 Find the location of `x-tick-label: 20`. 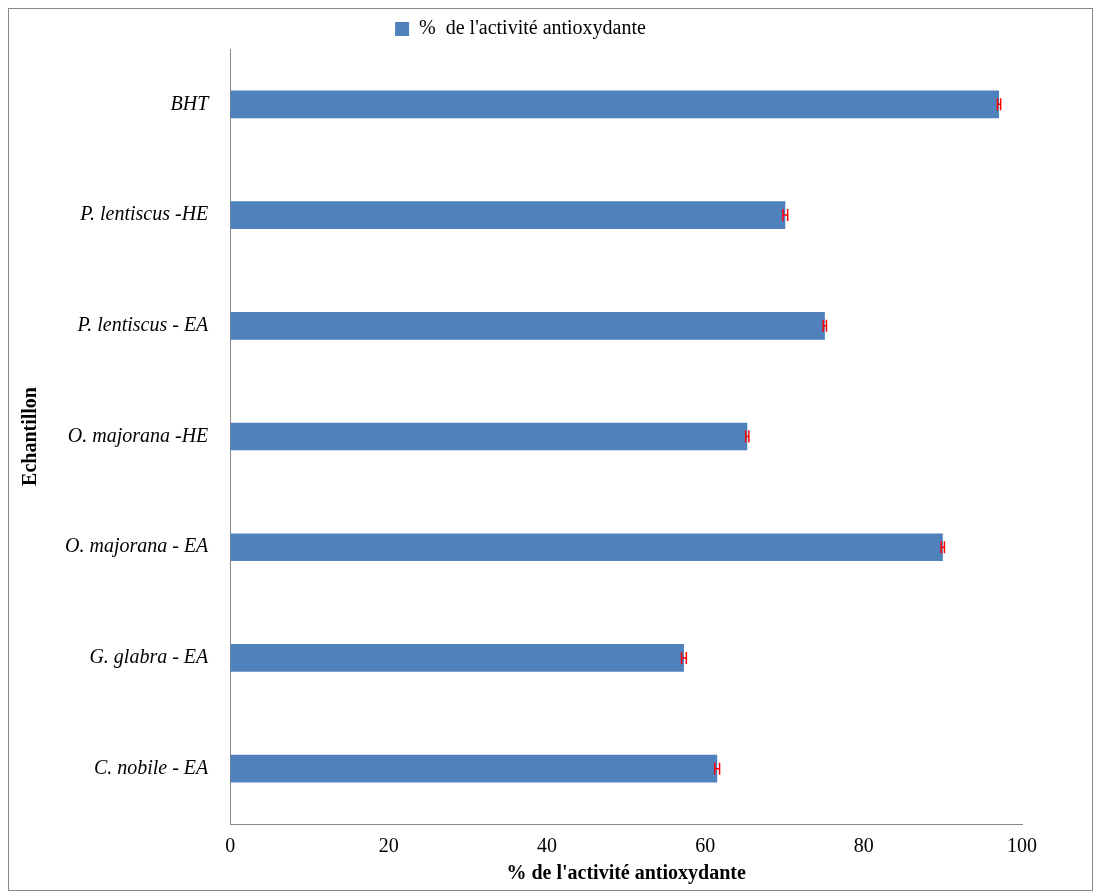

x-tick-label: 20 is located at coordinates (388, 845).